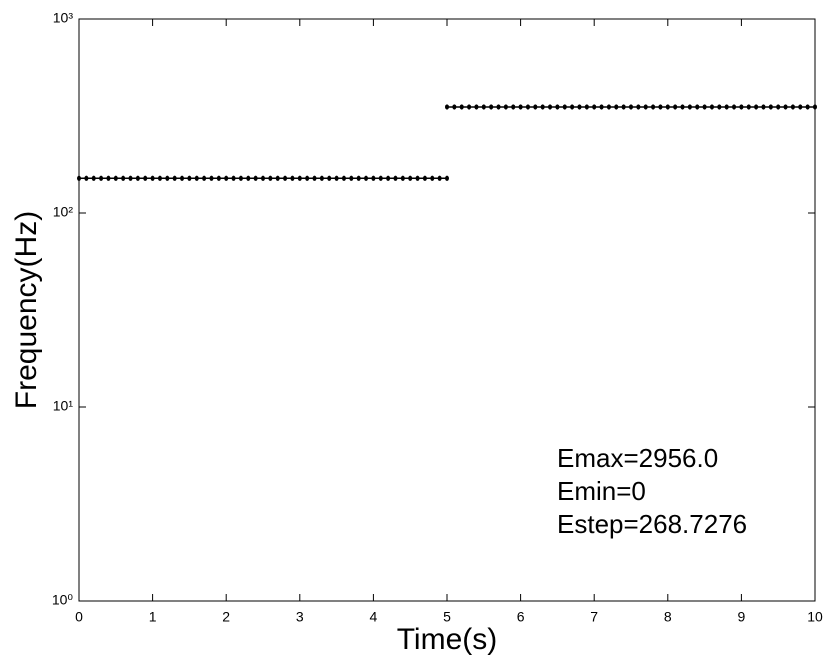 The image size is (830, 664). What do you see at coordinates (300, 617) in the screenshot?
I see `x-tick-label: 3` at bounding box center [300, 617].